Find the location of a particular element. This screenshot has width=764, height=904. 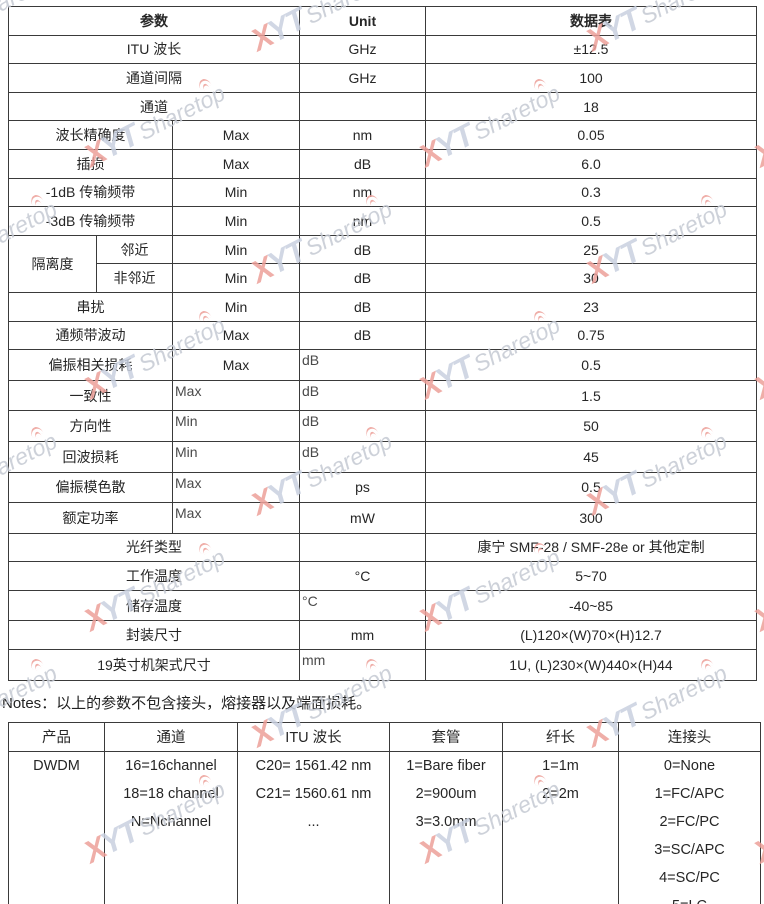

spec-param-cell: 通频带波动 is located at coordinates (90, 335).